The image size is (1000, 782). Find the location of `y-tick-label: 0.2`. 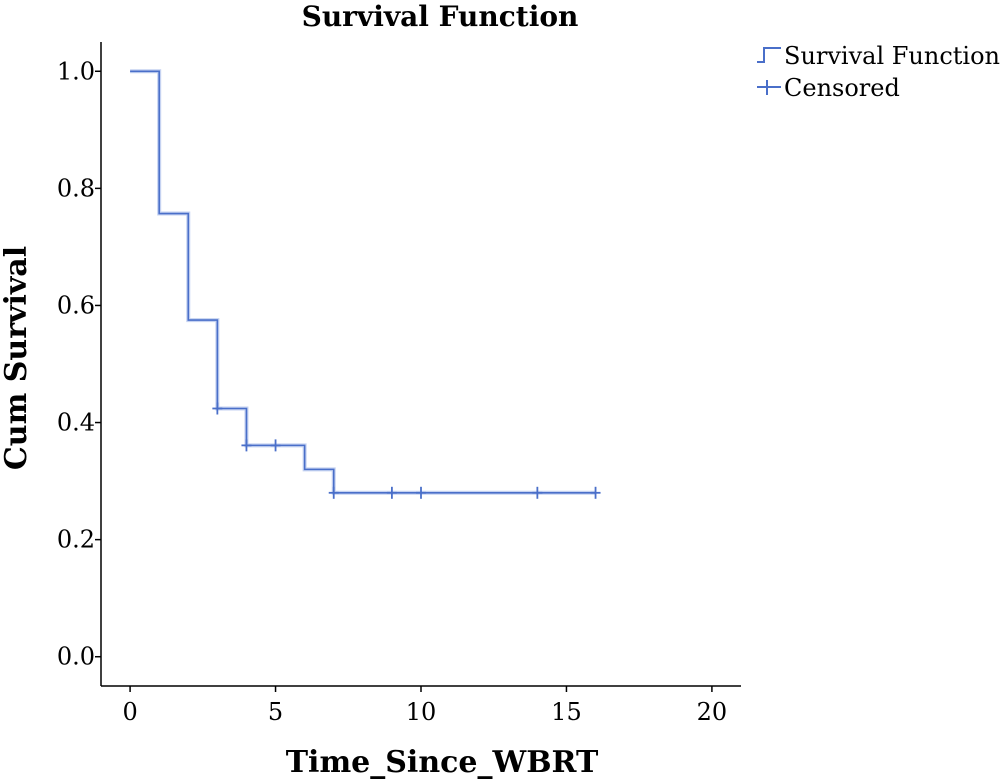

y-tick-label: 0.2 is located at coordinates (76, 540).